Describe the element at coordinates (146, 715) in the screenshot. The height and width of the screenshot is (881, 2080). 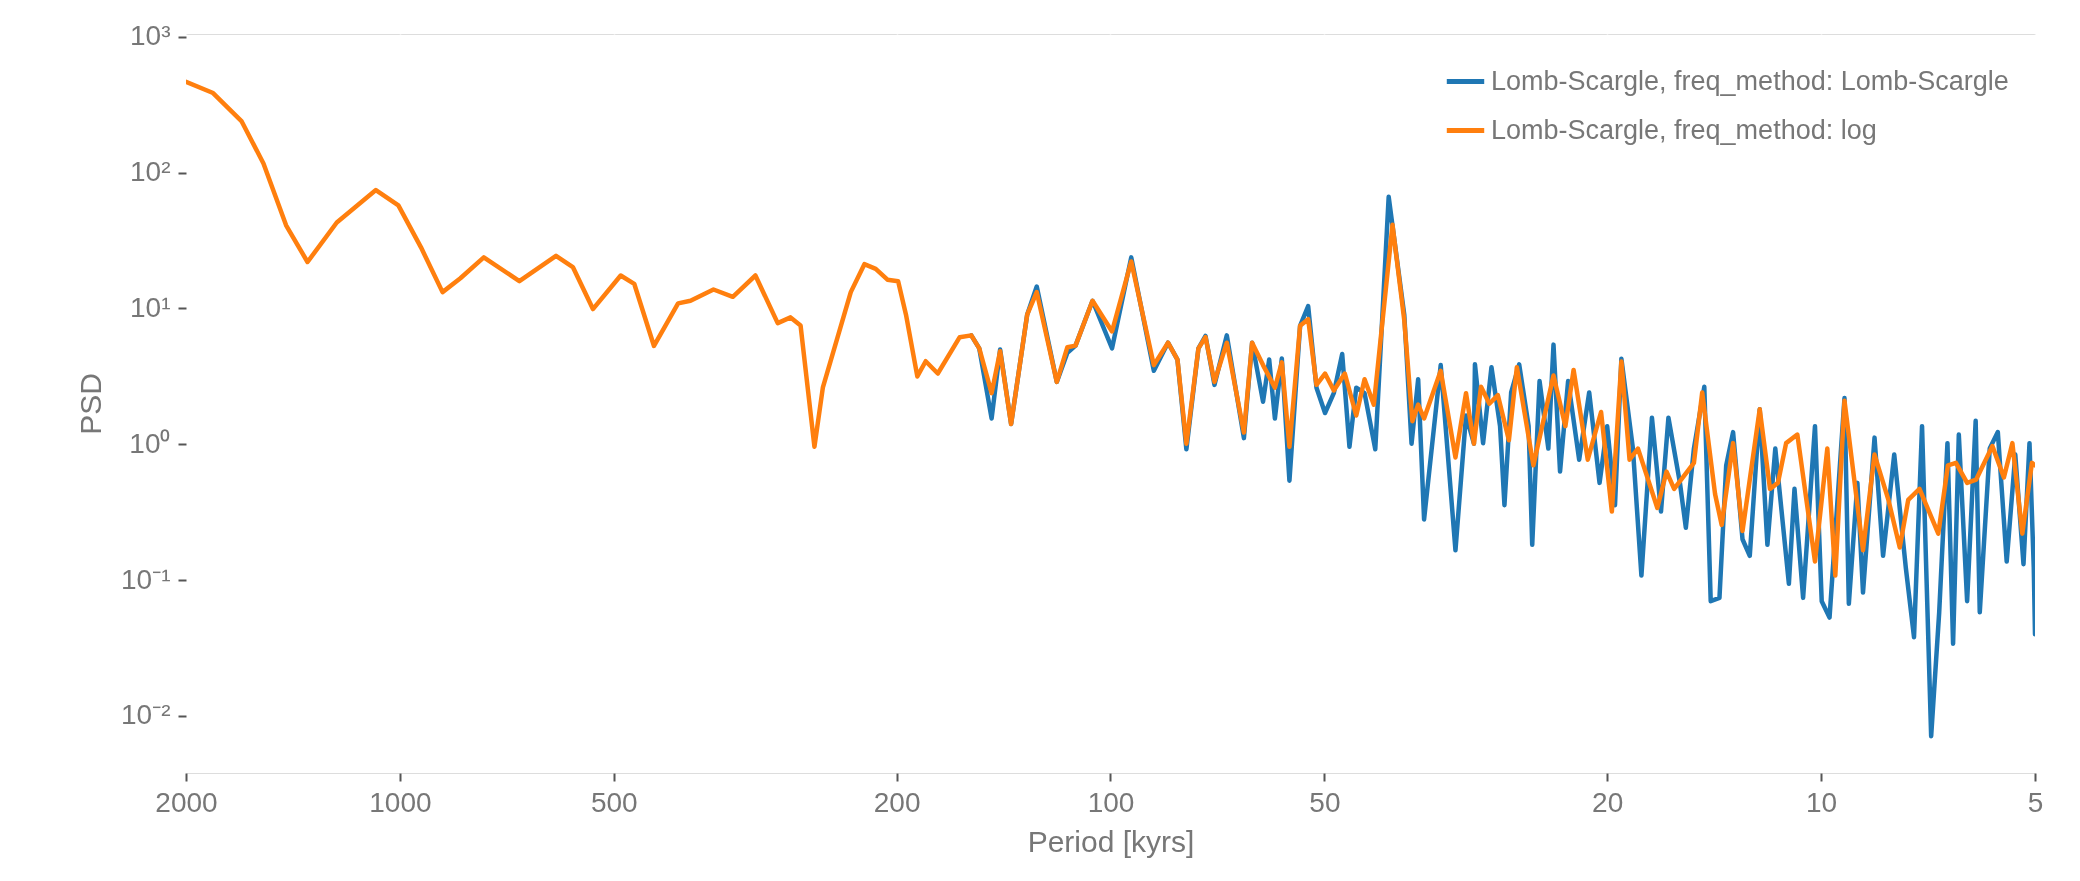
I see `y-tick-label: 10⁻²` at that location.